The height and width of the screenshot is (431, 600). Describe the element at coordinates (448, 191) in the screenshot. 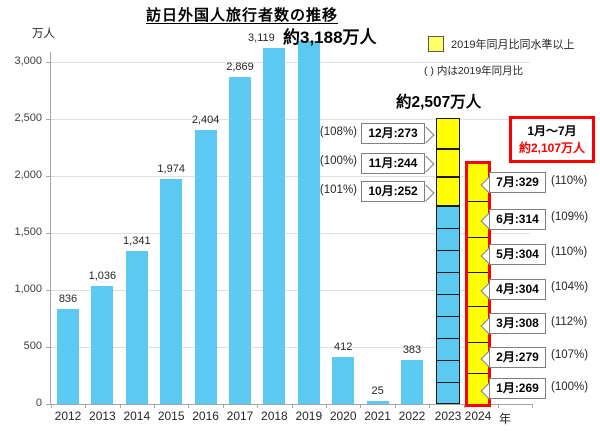

I see `bar-2023-segment-10月` at that location.